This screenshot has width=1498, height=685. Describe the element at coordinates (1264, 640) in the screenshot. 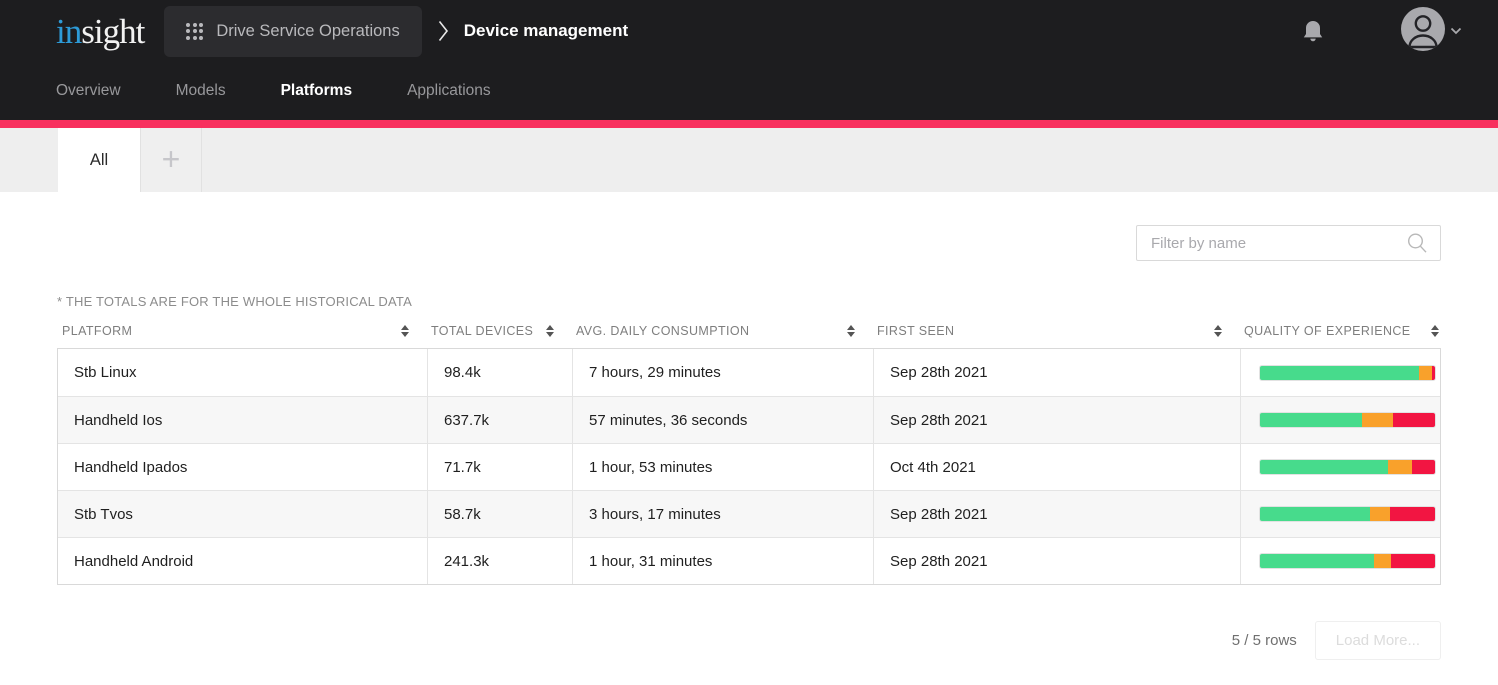

I see `rows-count: 5 / 5 rows` at that location.